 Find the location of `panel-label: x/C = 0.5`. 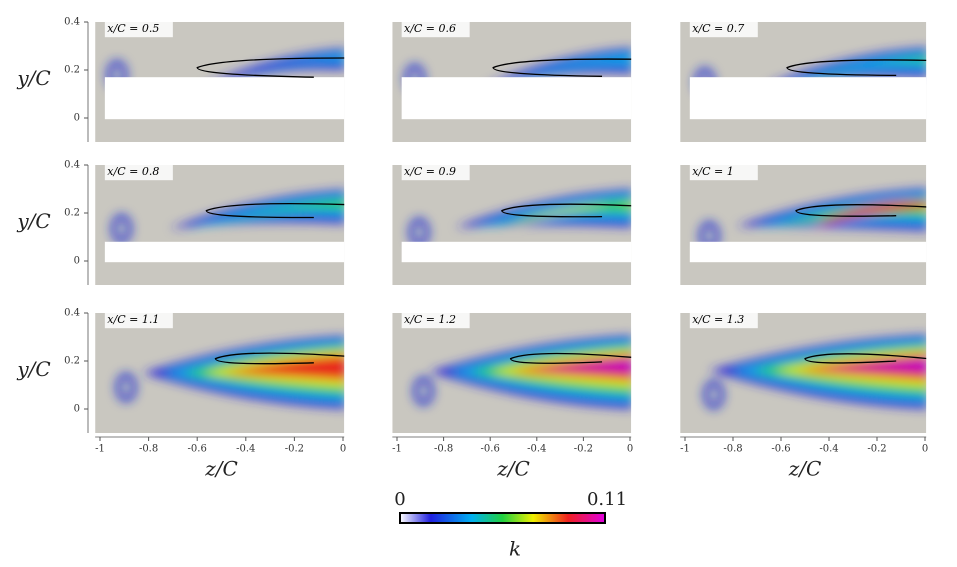

panel-label: x/C = 0.5 is located at coordinates (133, 28).